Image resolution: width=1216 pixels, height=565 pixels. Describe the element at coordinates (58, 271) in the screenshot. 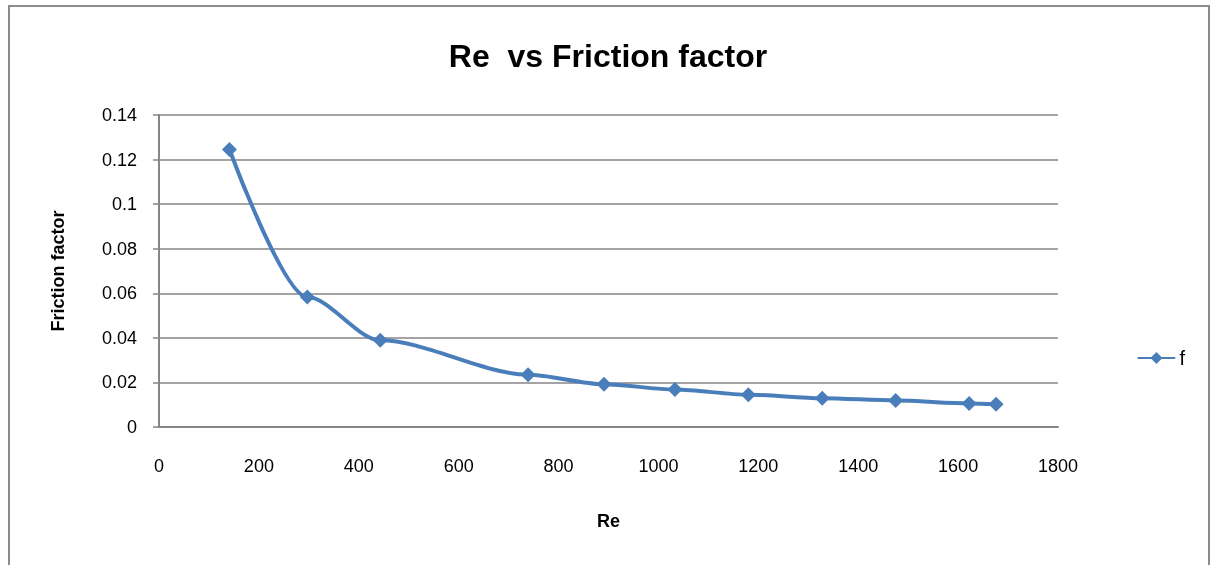

I see `y-axis-title: Friction factor` at that location.